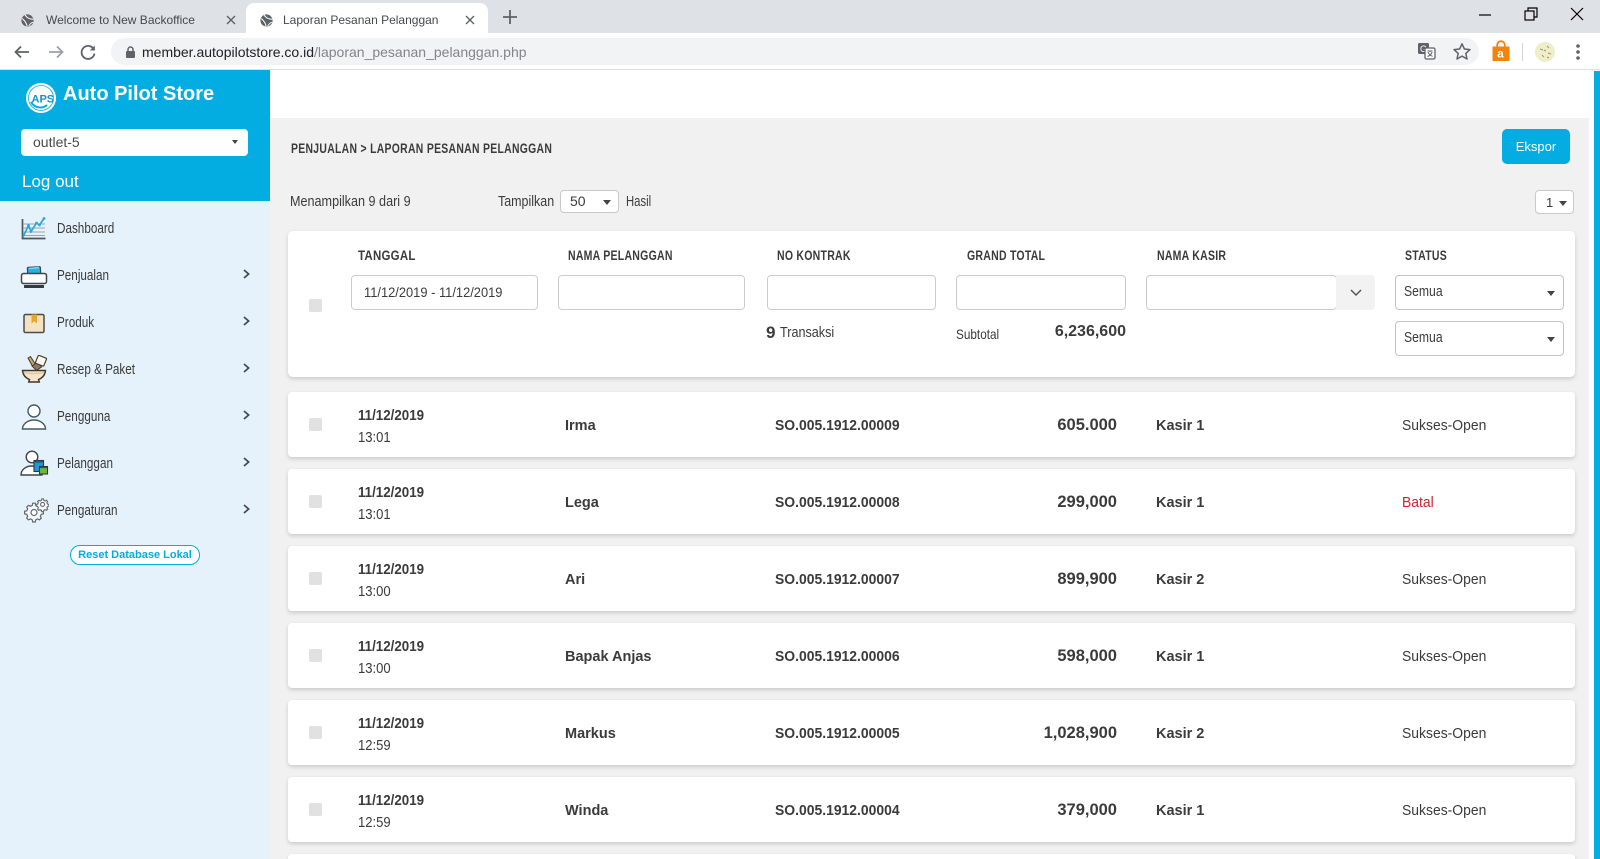 This screenshot has width=1600, height=859. Describe the element at coordinates (1423, 49) in the screenshot. I see `svg-text: G` at that location.